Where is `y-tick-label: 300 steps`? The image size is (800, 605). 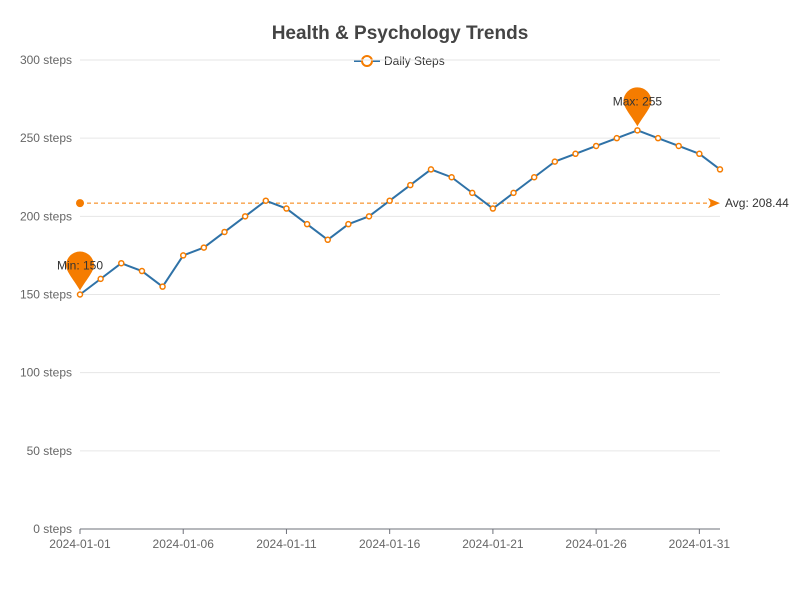 y-tick-label: 300 steps is located at coordinates (46, 60).